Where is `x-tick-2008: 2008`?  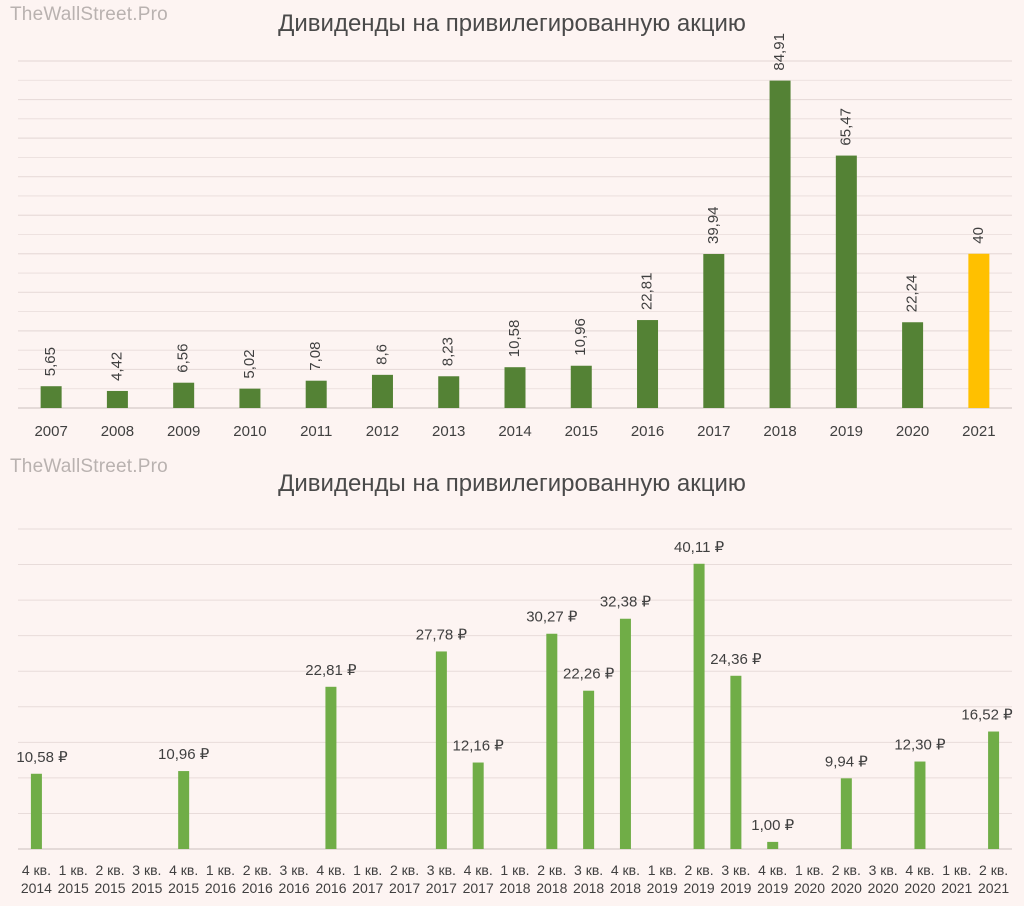
x-tick-2008: 2008 is located at coordinates (117, 431).